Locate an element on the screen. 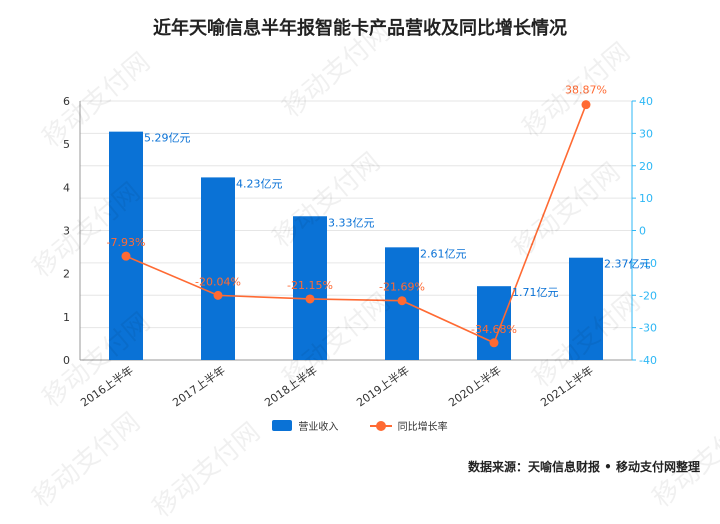  legend-label-growth: 同比增长率 is located at coordinates (422, 427).